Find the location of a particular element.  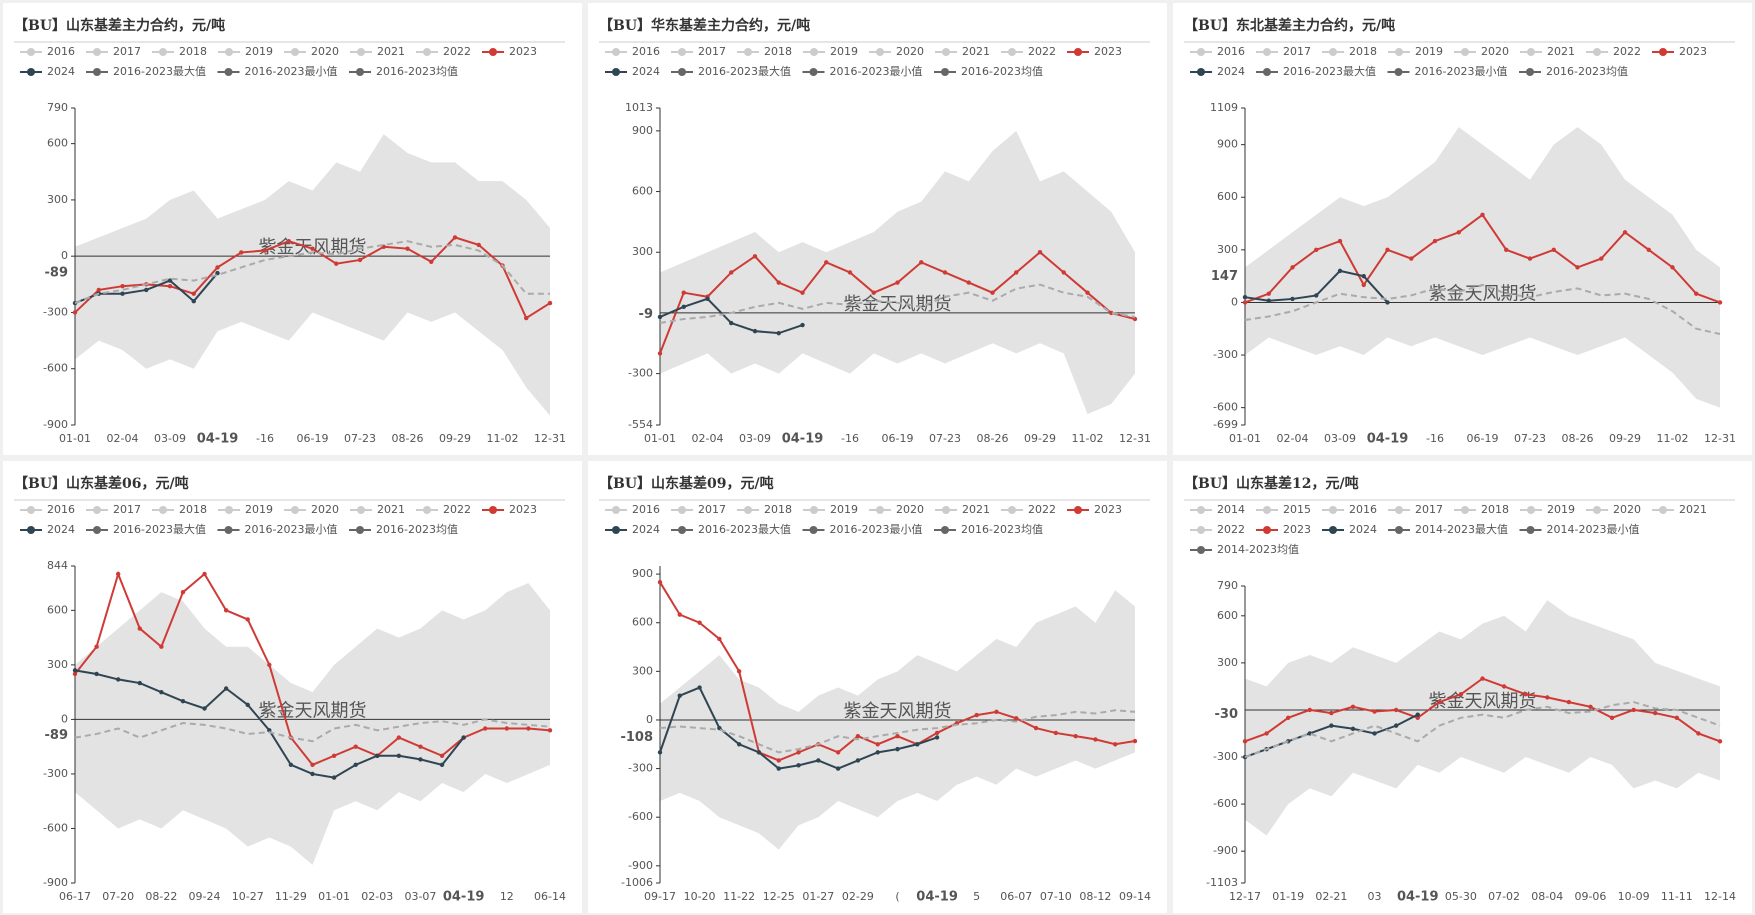

x-tick-label: 12-25 is located at coordinates (779, 896).